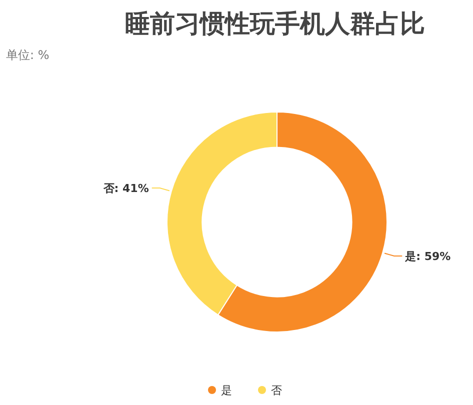  I want to click on legend-label: 是, so click(226, 390).